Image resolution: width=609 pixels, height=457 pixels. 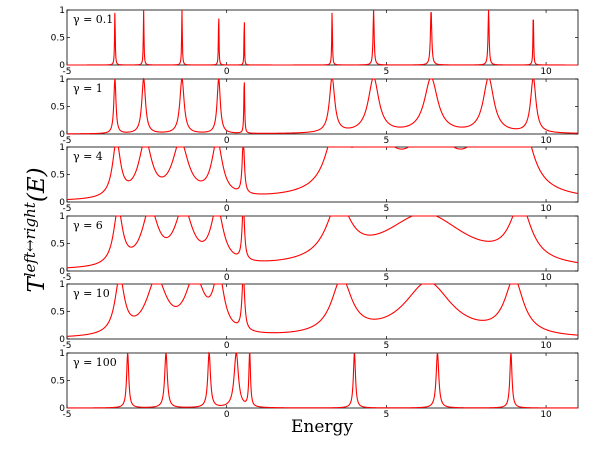 What do you see at coordinates (88, 156) in the screenshot?
I see `panel-label: γ = 4` at bounding box center [88, 156].